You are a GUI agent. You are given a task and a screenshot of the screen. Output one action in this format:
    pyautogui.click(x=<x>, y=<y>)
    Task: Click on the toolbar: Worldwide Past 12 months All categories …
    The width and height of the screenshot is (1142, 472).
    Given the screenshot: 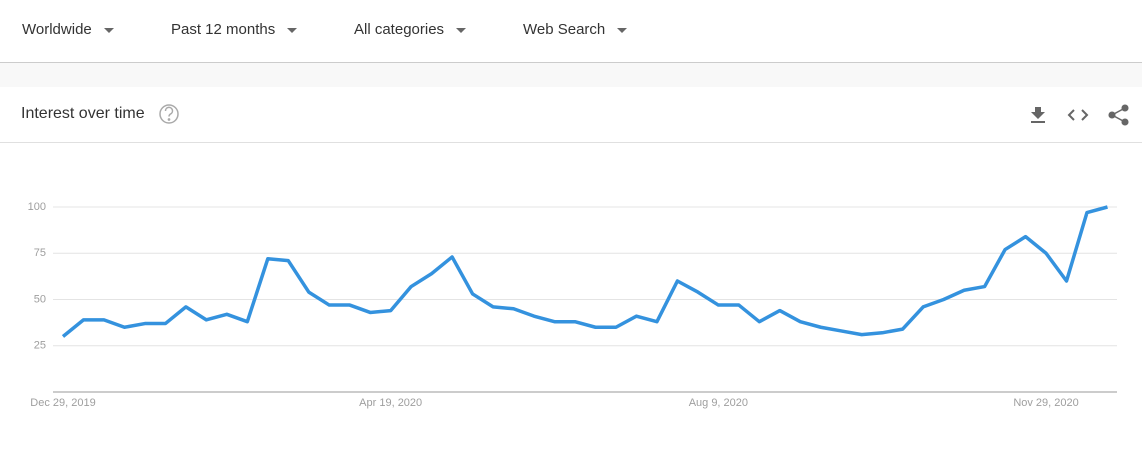 What is the action you would take?
    pyautogui.click(x=571, y=31)
    